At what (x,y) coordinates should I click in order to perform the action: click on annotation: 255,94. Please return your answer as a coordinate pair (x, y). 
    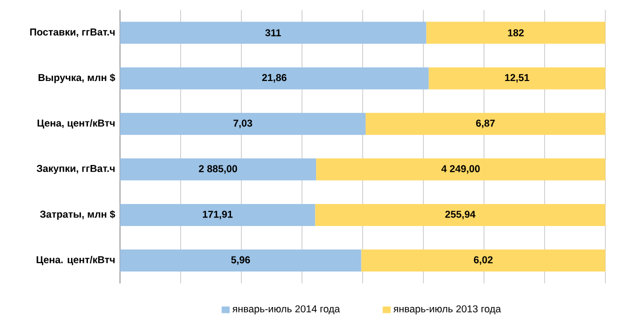
    Looking at the image, I should click on (460, 215).